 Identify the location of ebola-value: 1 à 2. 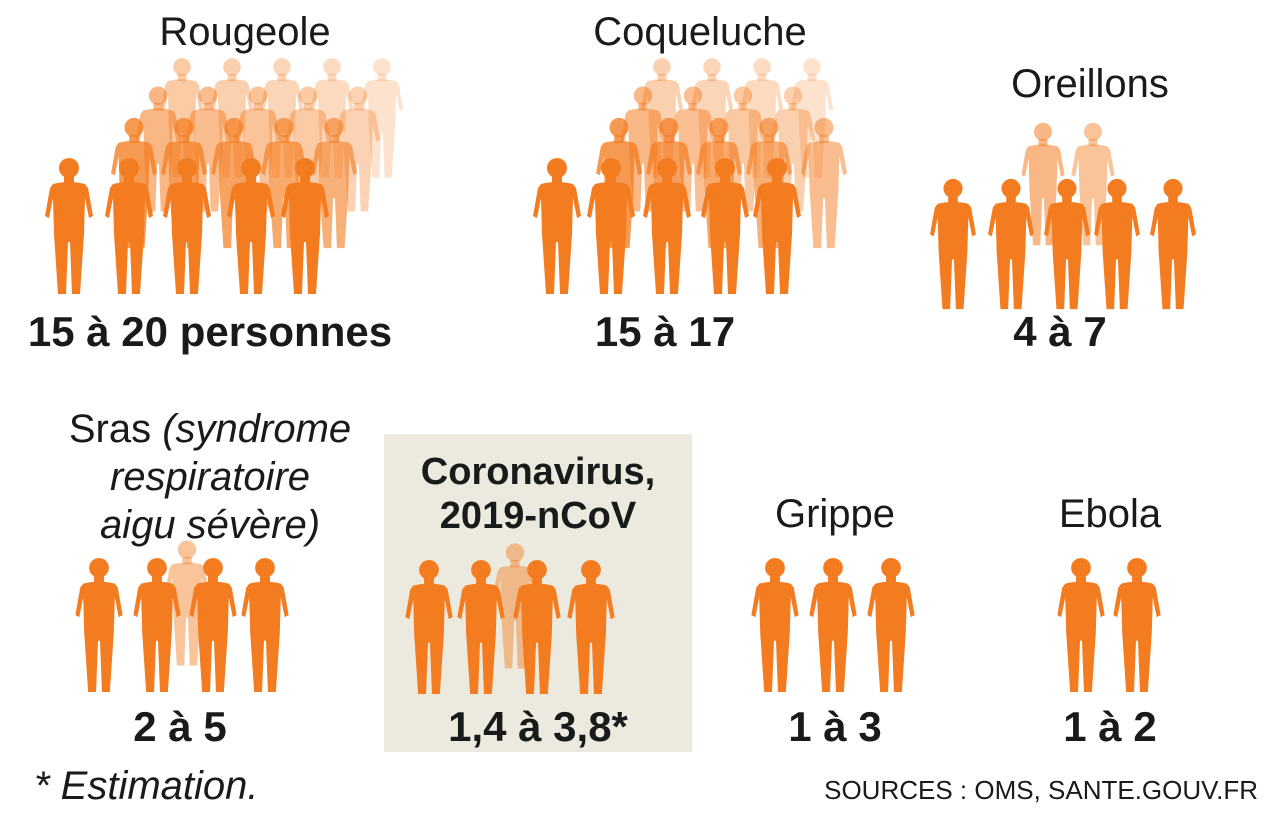
(1110, 726).